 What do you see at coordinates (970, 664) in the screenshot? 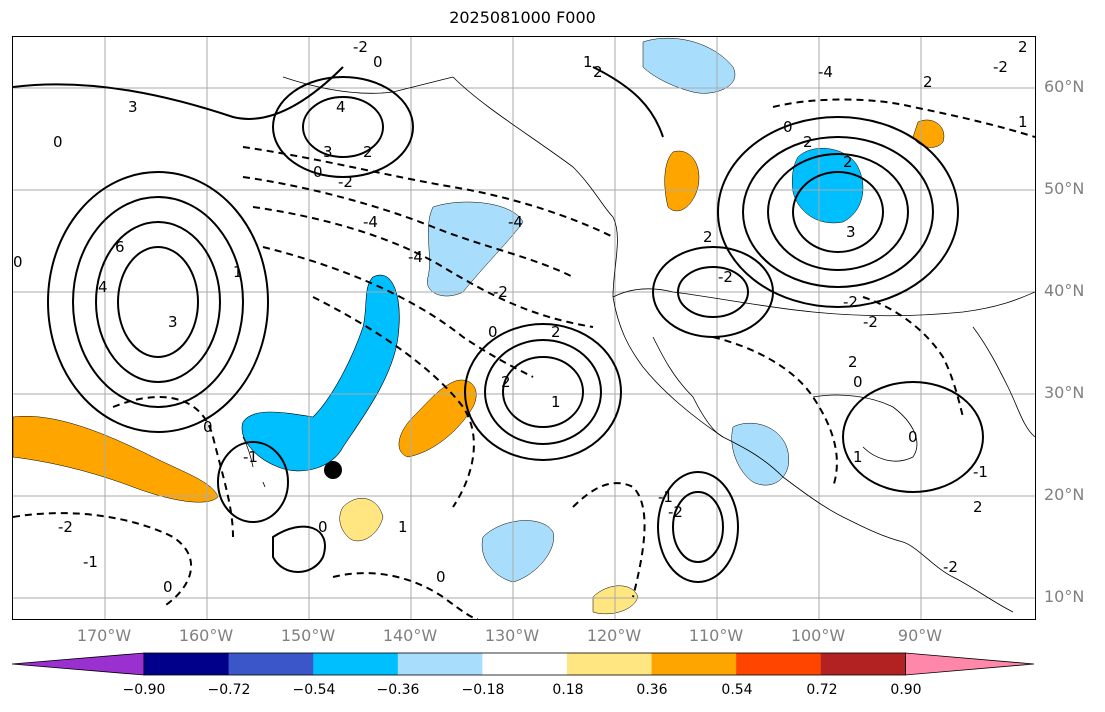
I see `colorbar-extend-high` at bounding box center [970, 664].